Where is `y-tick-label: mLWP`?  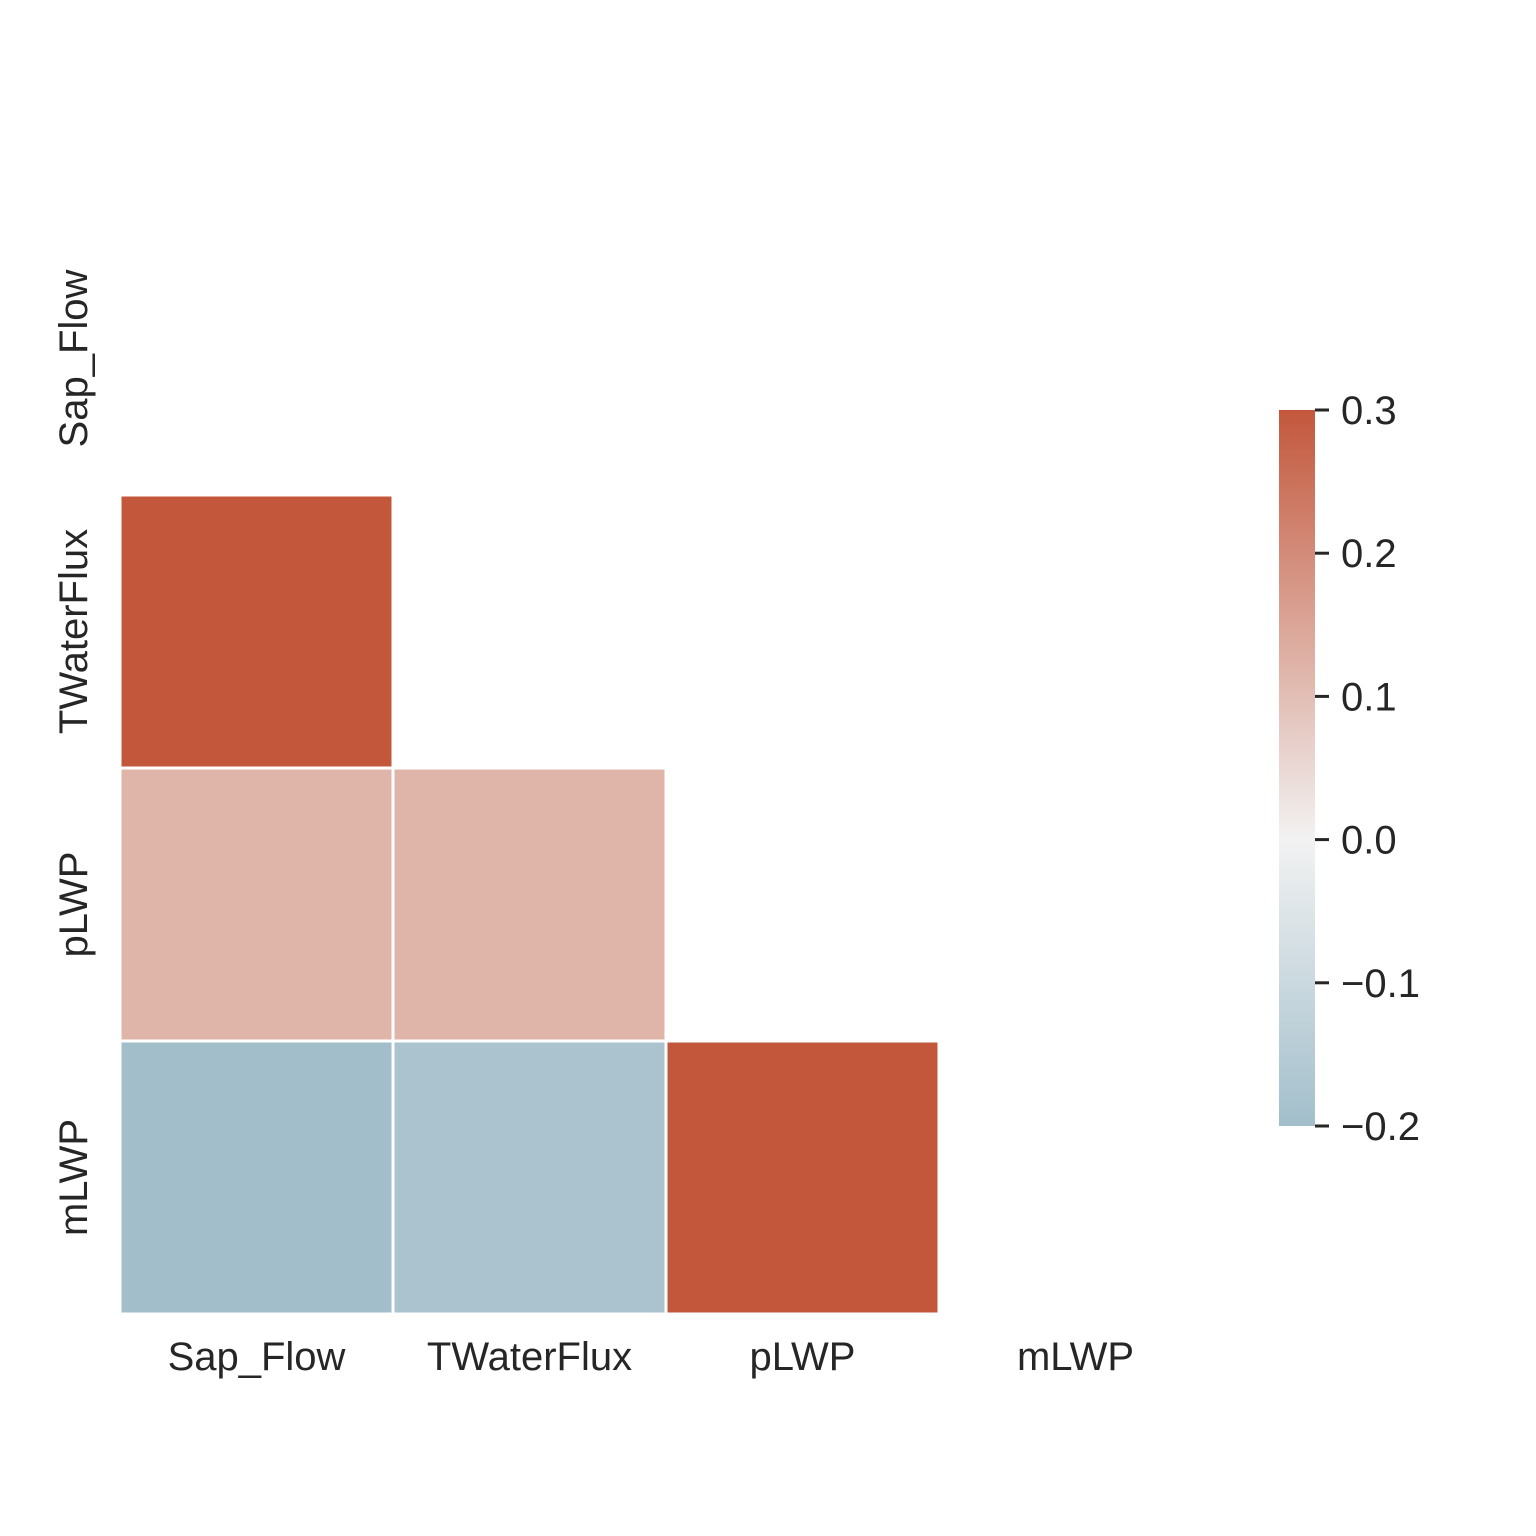
y-tick-label: mLWP is located at coordinates (74, 1177).